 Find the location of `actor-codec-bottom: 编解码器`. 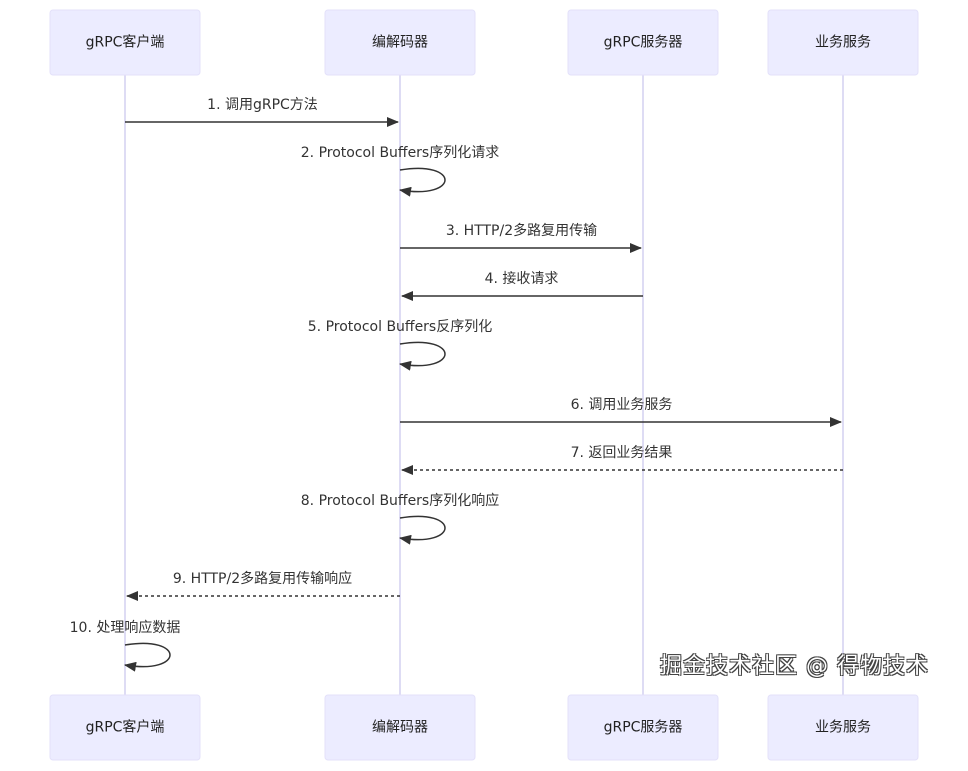

actor-codec-bottom: 编解码器 is located at coordinates (400, 727).